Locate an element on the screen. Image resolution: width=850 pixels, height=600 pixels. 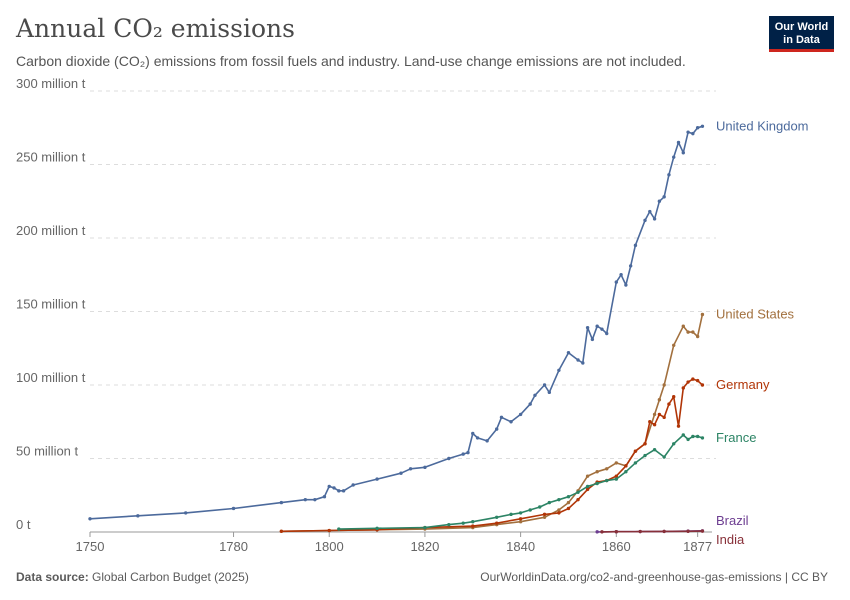
x-tick-label: 1750 is located at coordinates (90, 546).